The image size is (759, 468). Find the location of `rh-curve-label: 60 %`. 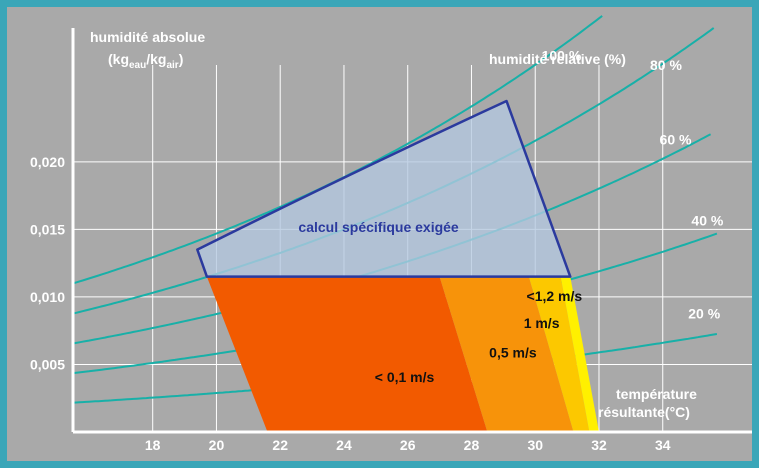

rh-curve-label: 60 % is located at coordinates (676, 139).